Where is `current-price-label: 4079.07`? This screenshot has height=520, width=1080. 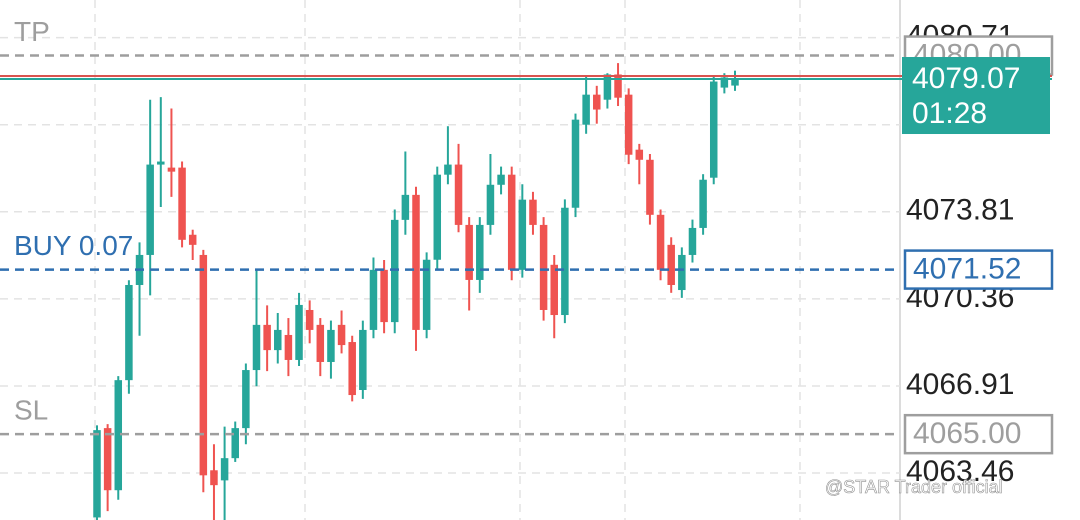 current-price-label: 4079.07 is located at coordinates (966, 78).